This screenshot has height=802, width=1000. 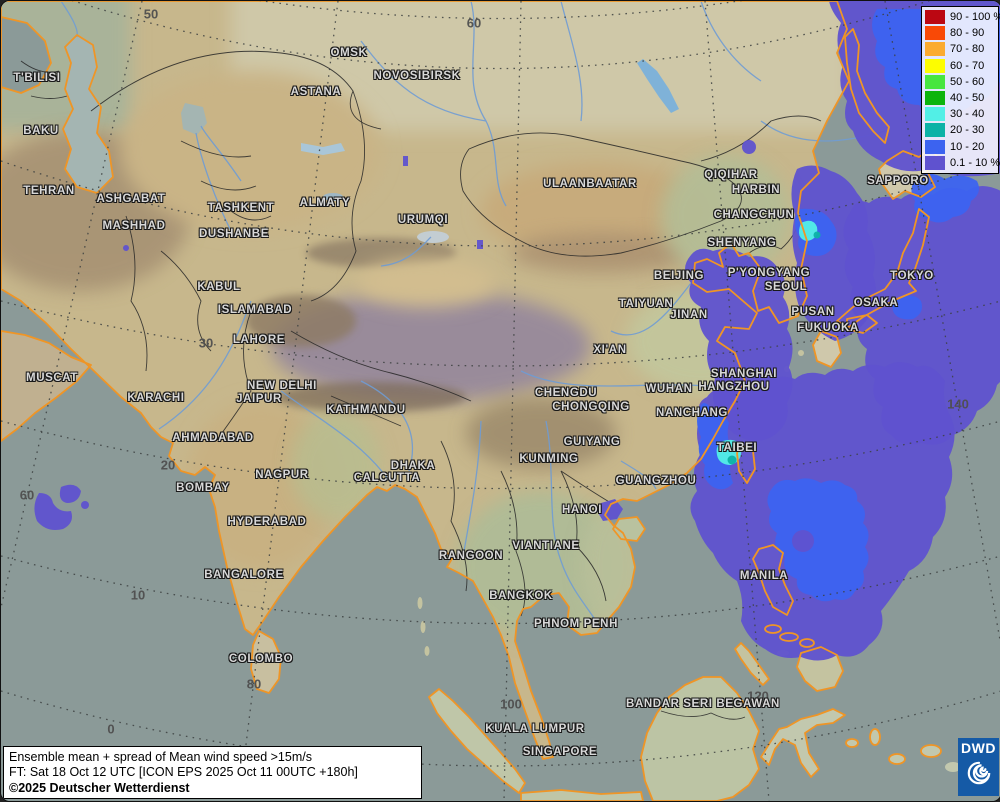 I want to click on legend-row: 40 - 50, so click(x=960, y=98).